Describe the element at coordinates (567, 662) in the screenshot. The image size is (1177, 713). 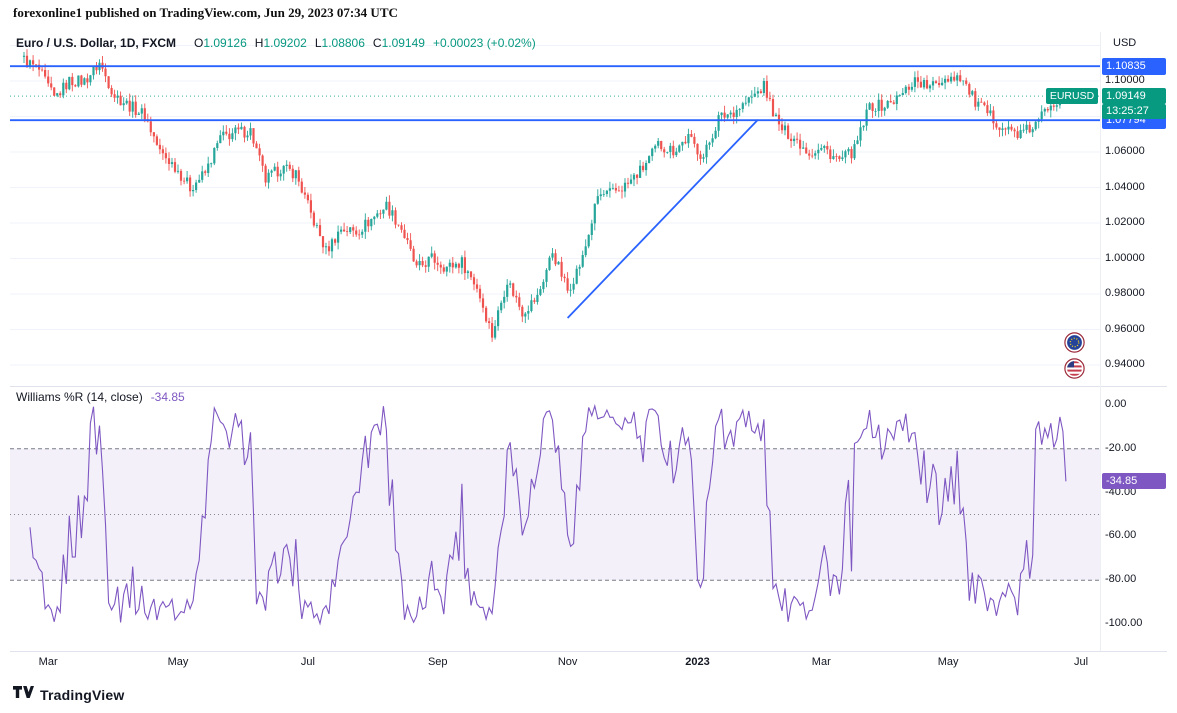
I see `time-axis-label: Nov` at that location.